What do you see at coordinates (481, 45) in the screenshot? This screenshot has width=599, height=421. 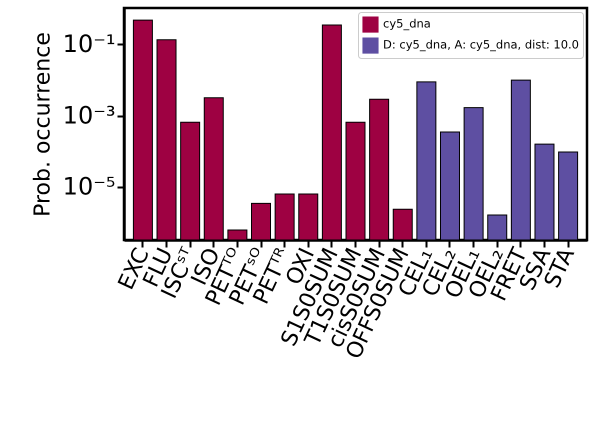 I see `legend-label: D: cy5_dna, A: cy5_dna, dist: 10.0` at bounding box center [481, 45].